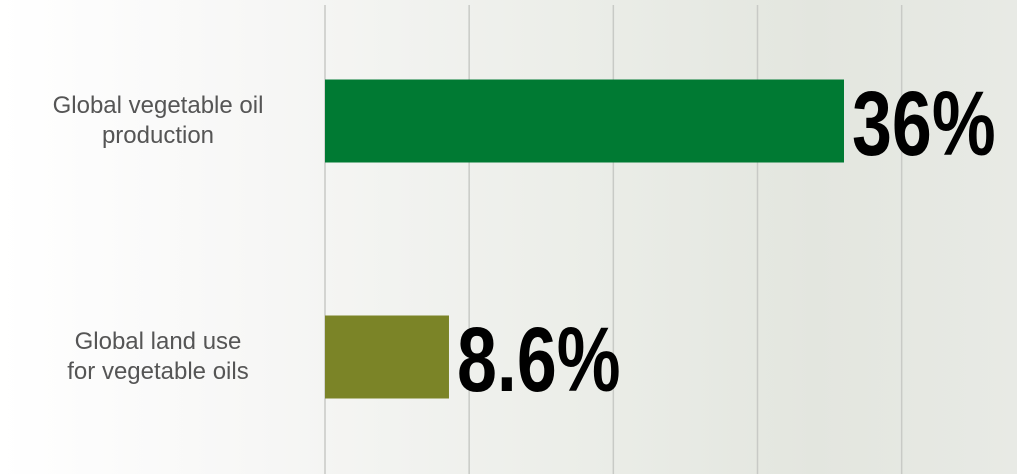  I want to click on category-label: Global land use for vegetable oils, so click(158, 356).